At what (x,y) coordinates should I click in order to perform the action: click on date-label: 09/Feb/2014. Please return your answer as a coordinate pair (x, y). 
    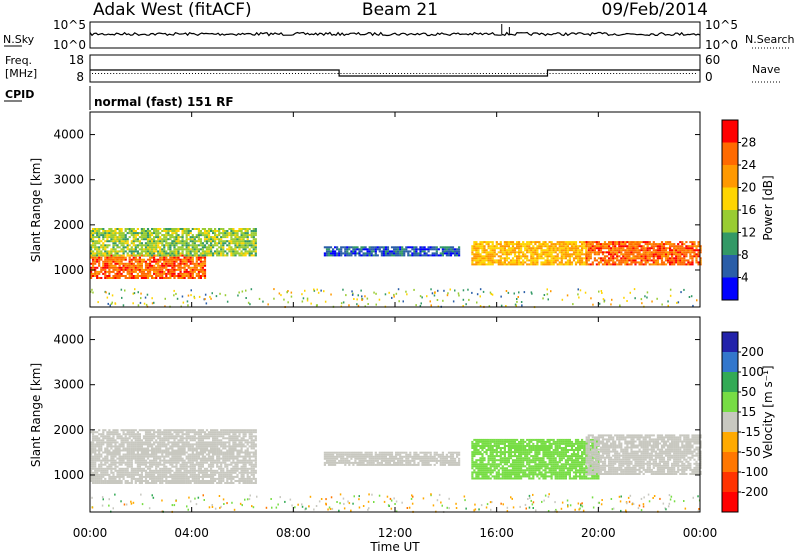
    Looking at the image, I should click on (655, 10).